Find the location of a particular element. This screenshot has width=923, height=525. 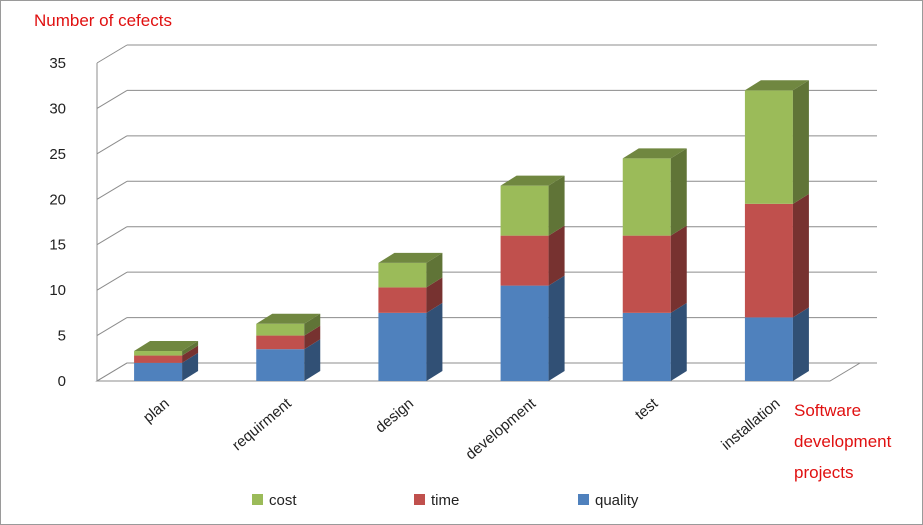

legend-label-time: time is located at coordinates (445, 500).